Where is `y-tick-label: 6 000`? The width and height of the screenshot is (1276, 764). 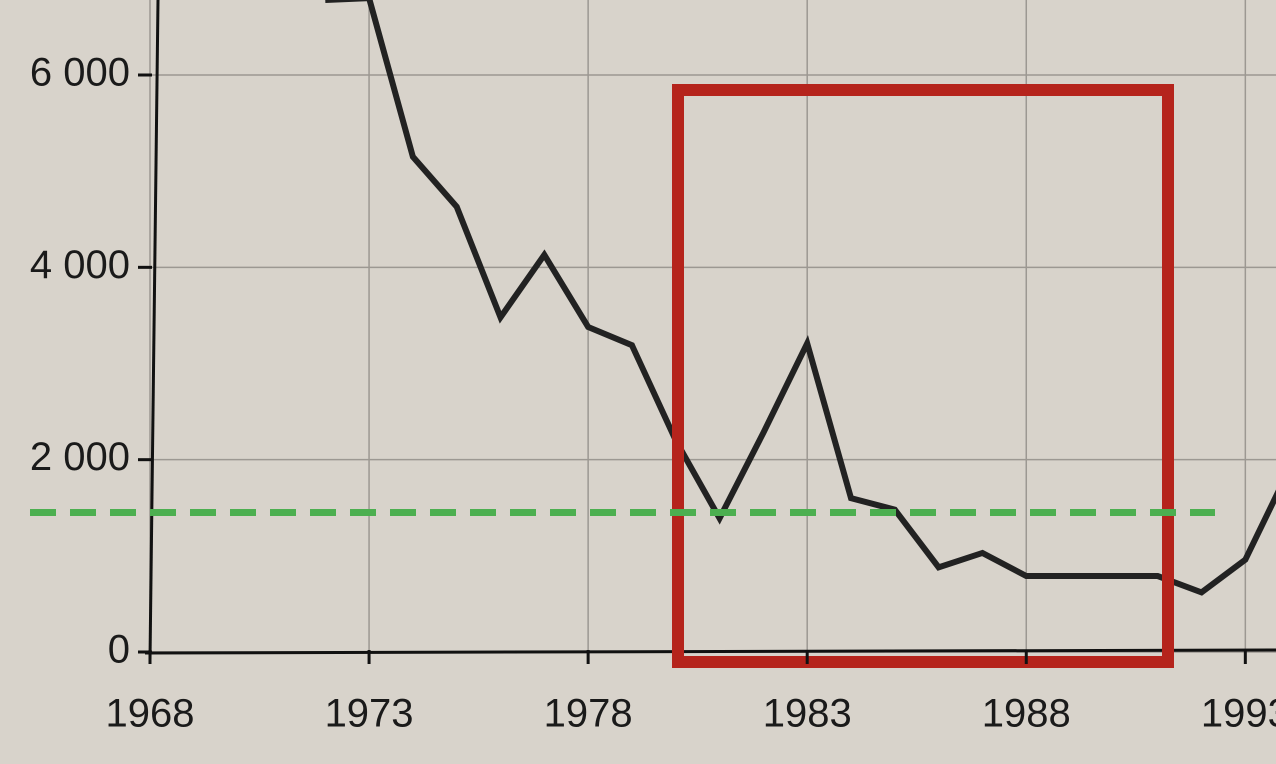
y-tick-label: 6 000 is located at coordinates (80, 73).